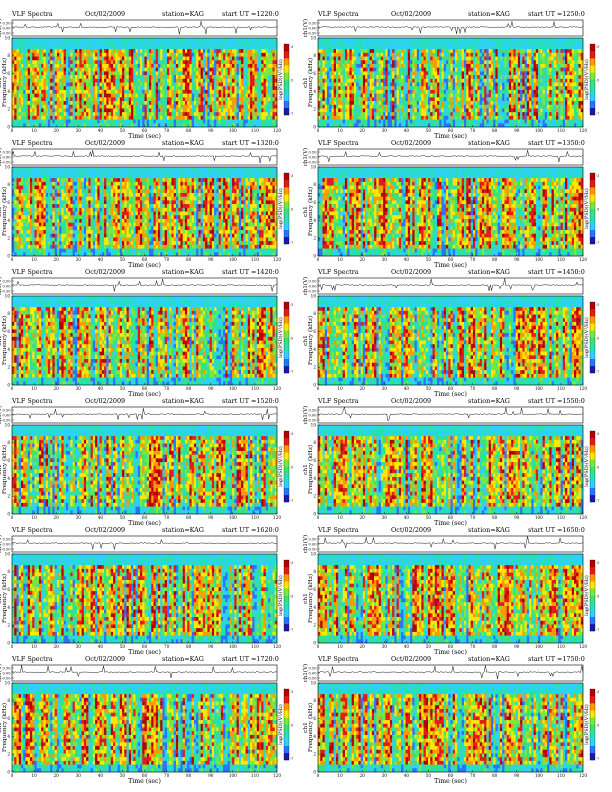 Image resolution: width=612 pixels, height=792 pixels. I want to click on waveform-tick-label: 0.50, so click(6, 23).